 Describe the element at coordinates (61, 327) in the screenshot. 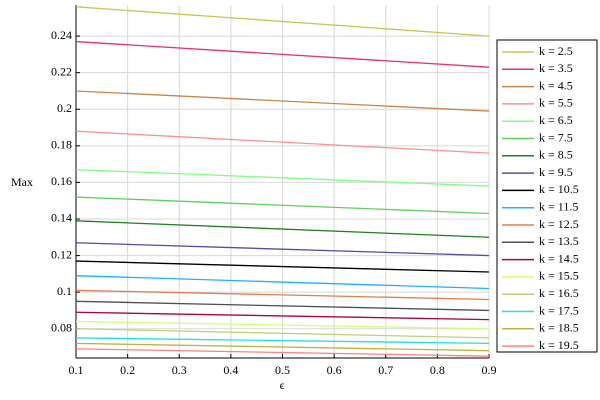

I see `y-tick-label: 0.08` at that location.